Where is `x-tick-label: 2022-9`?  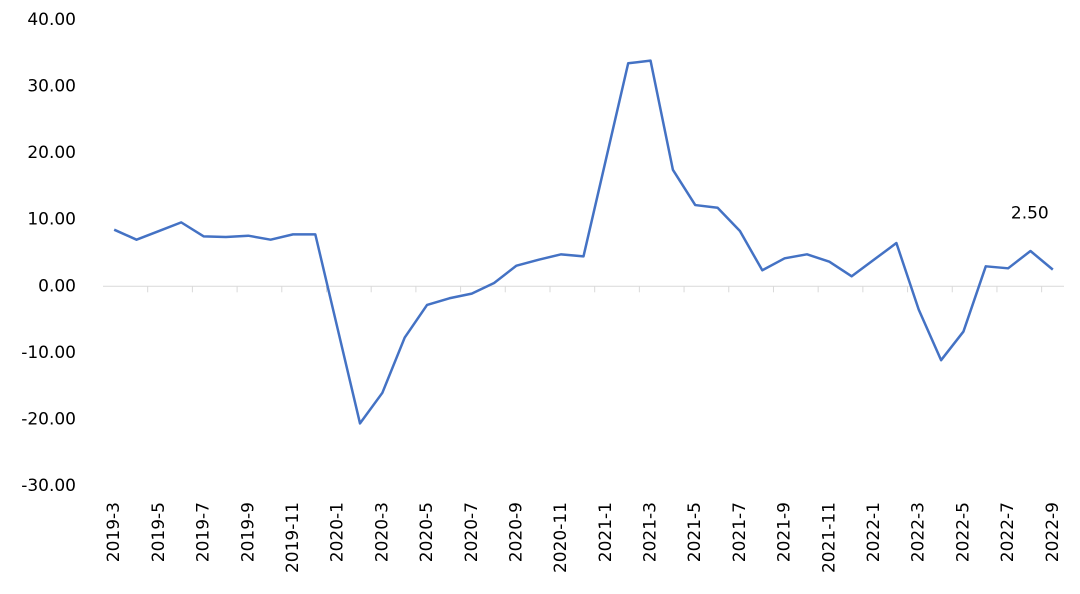 x-tick-label: 2022-9 is located at coordinates (1053, 532).